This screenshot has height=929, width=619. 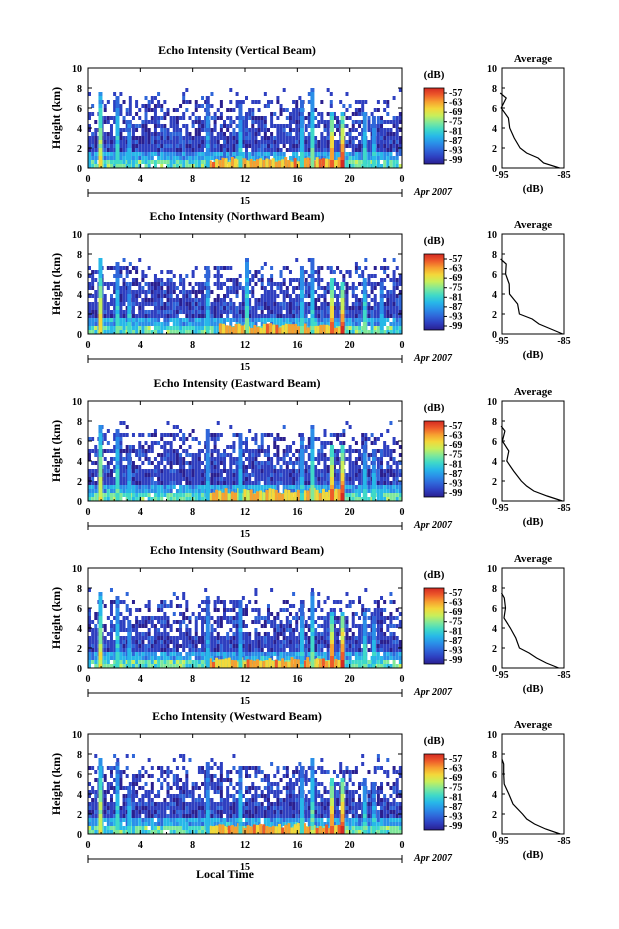 I want to click on average-y-tick-label: 0, so click(x=494, y=169).